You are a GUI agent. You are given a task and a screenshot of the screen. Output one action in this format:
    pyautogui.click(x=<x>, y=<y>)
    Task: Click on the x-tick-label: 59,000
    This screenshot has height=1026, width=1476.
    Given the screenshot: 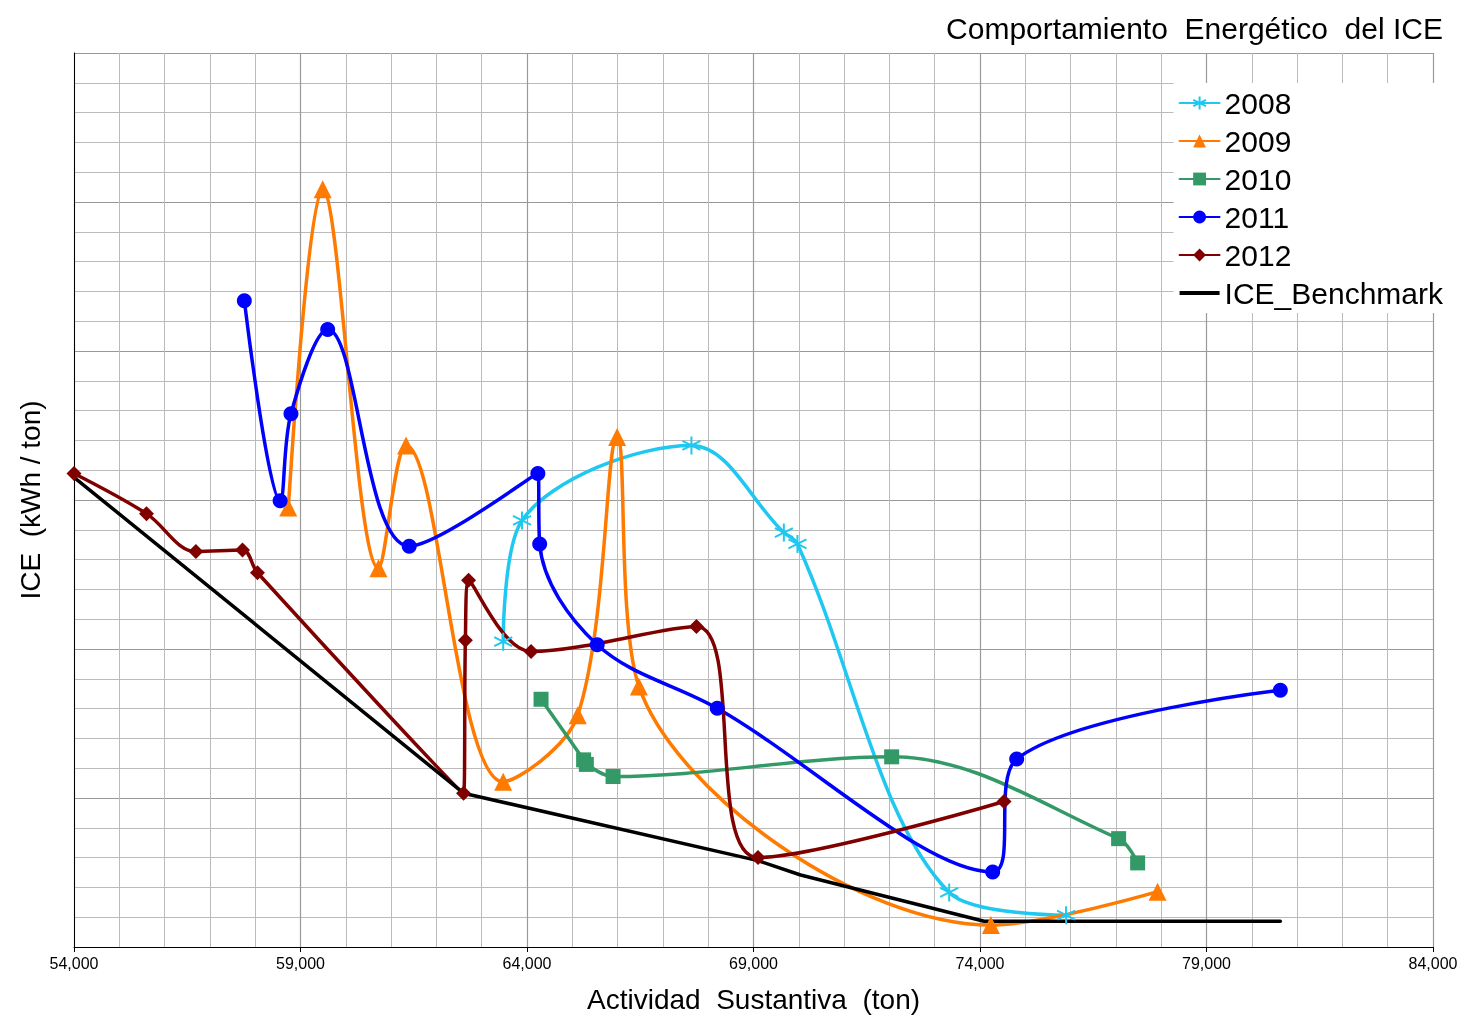 What is the action you would take?
    pyautogui.click(x=301, y=963)
    